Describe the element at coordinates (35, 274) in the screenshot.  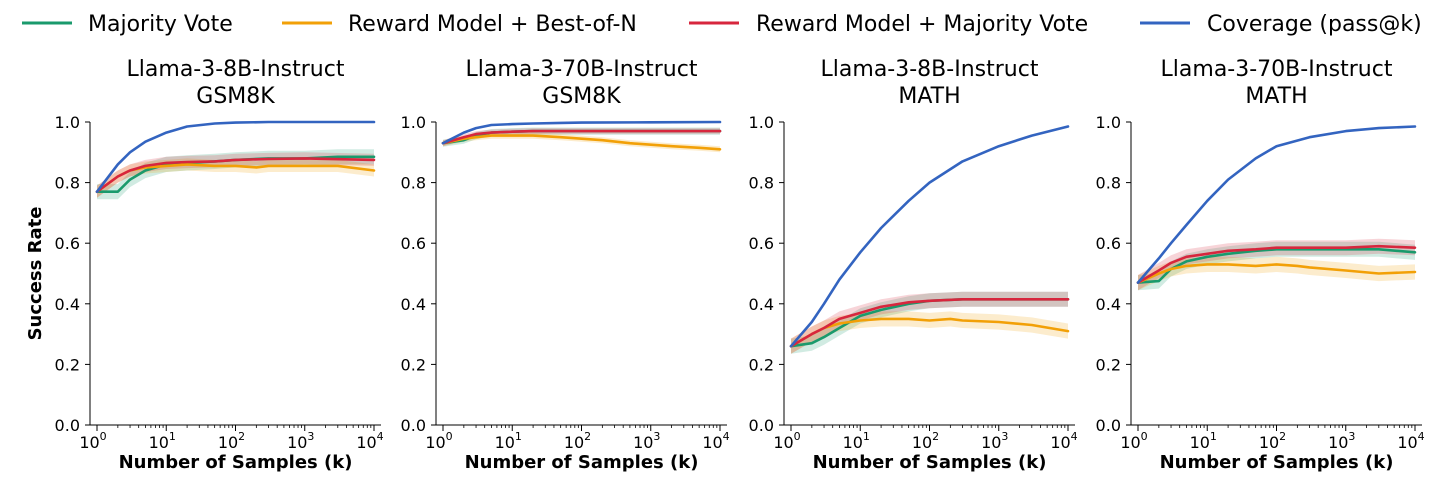
I see `y-axis-label: Success Rate` at that location.